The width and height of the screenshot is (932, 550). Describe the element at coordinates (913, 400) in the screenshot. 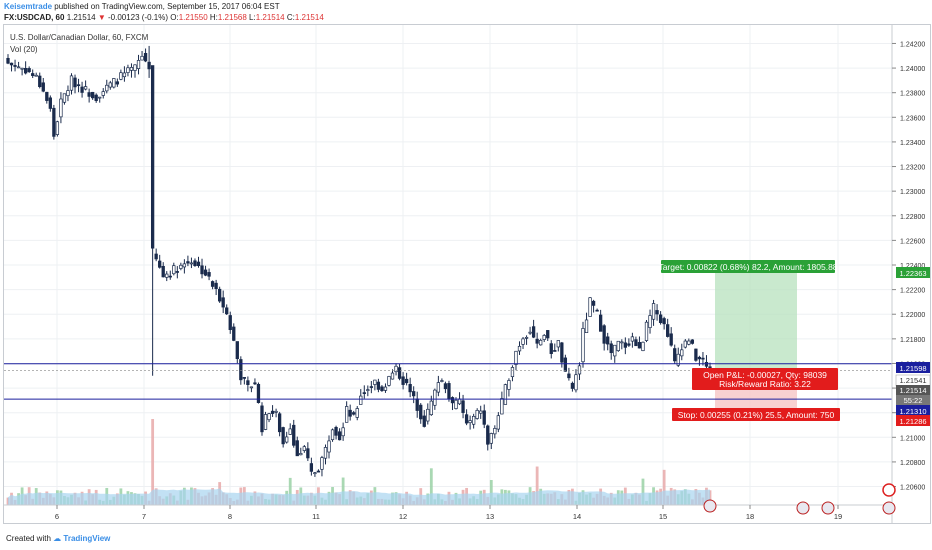

I see `countdown-badge: 55:22` at that location.